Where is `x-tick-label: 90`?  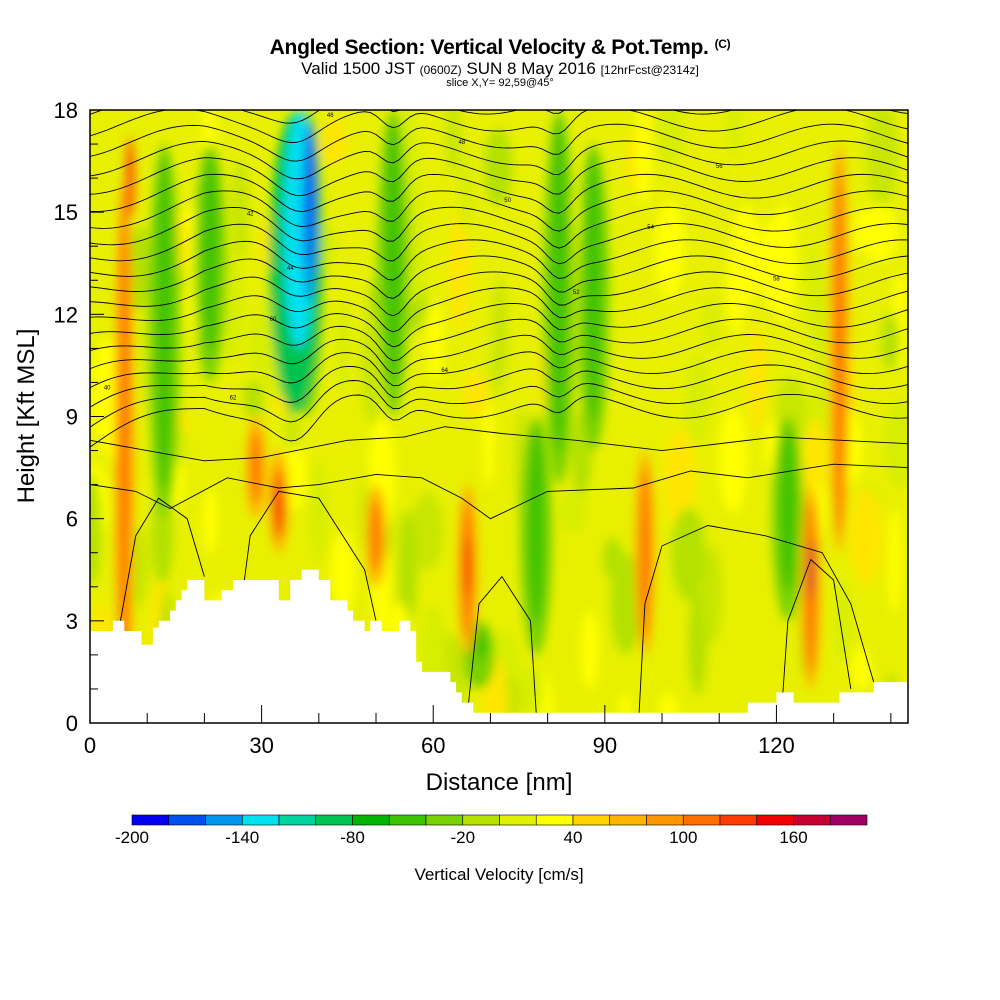 x-tick-label: 90 is located at coordinates (605, 745).